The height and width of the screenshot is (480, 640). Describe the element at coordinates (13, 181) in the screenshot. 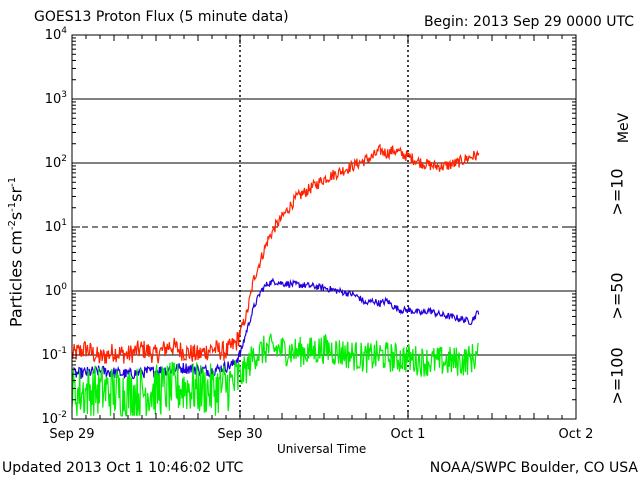

I see `y-axis-label-exp3: -1` at that location.